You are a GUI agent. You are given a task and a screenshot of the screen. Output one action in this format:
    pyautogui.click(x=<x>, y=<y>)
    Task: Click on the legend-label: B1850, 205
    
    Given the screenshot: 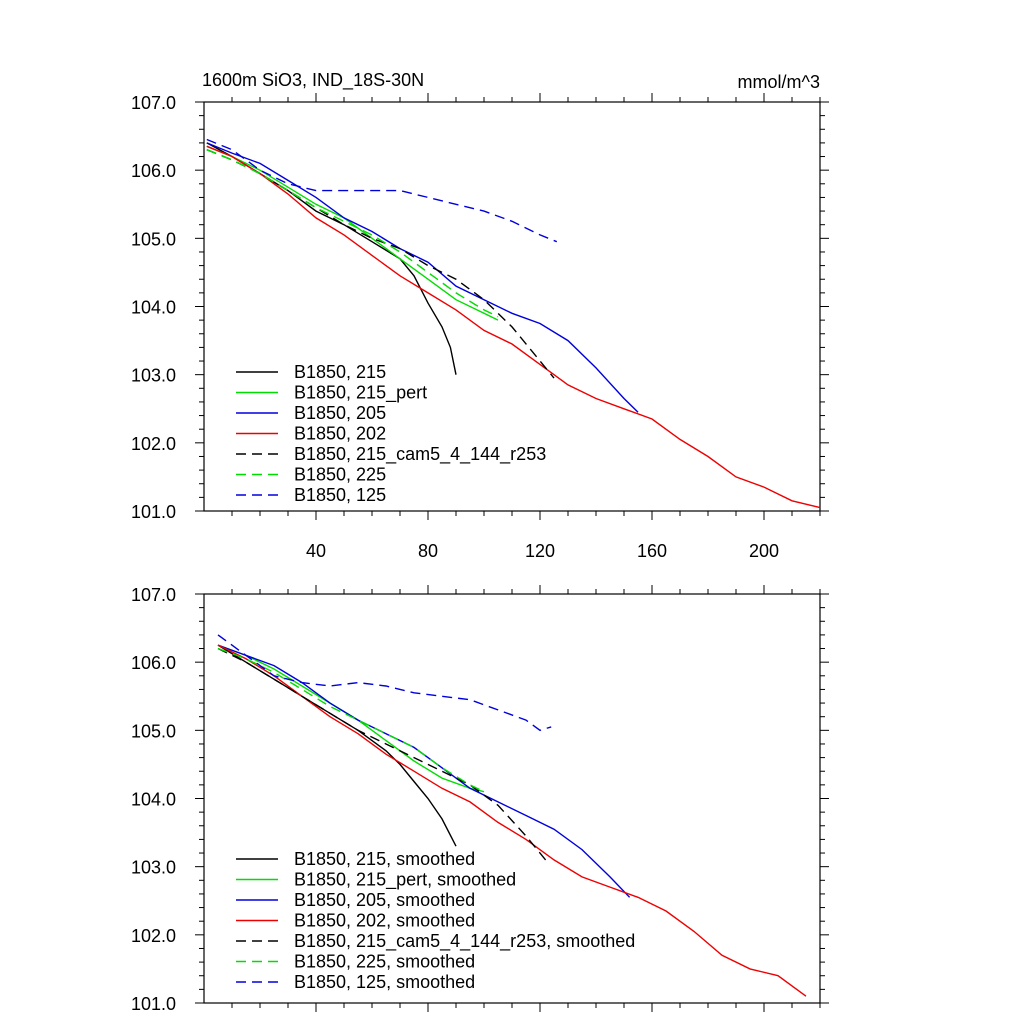 What is the action you would take?
    pyautogui.click(x=340, y=413)
    